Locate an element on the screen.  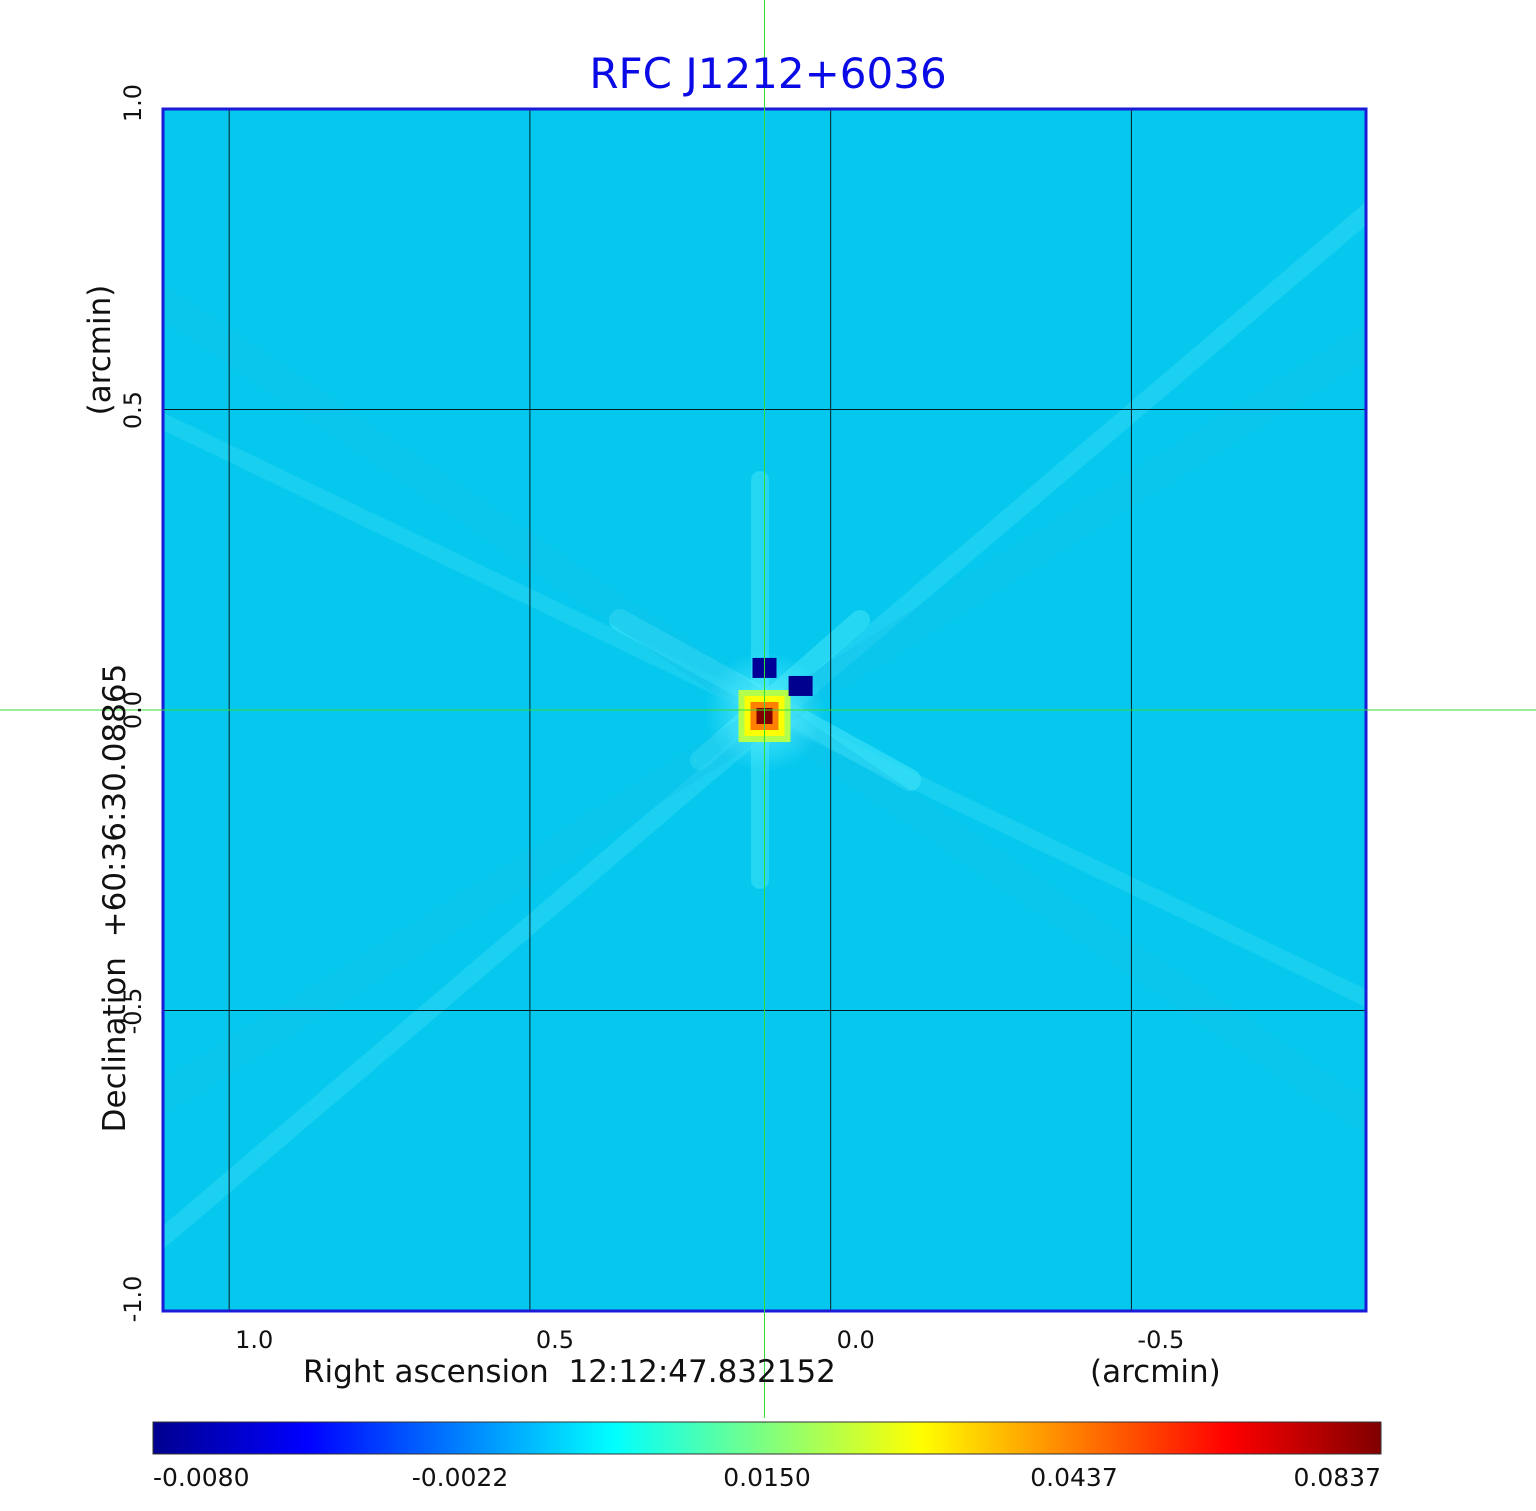
y-tick-label: -1.0 is located at coordinates (133, 1299).